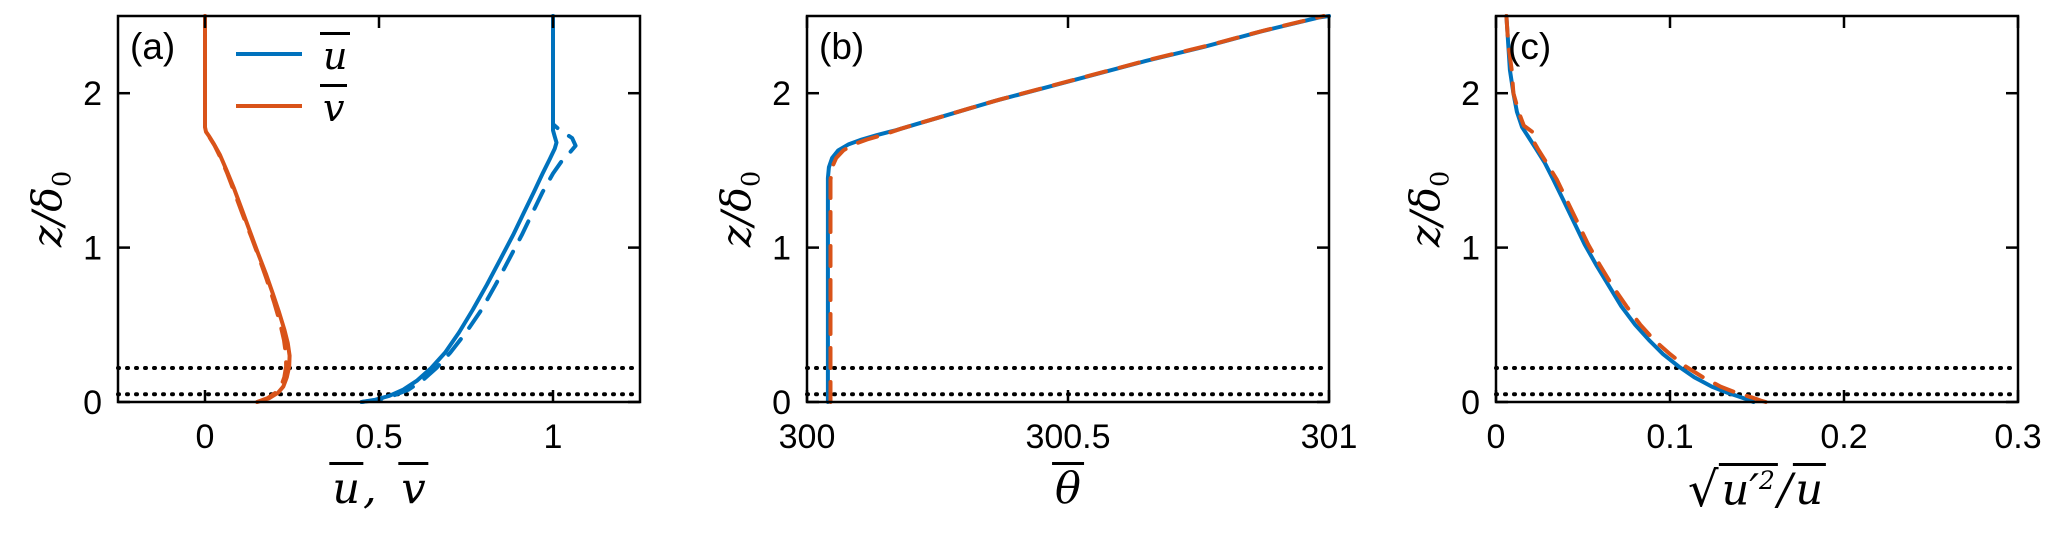 Image resolution: width=2068 pixels, height=554 pixels. Describe the element at coordinates (378, 437) in the screenshot. I see `svg-text: 0.5` at that location.